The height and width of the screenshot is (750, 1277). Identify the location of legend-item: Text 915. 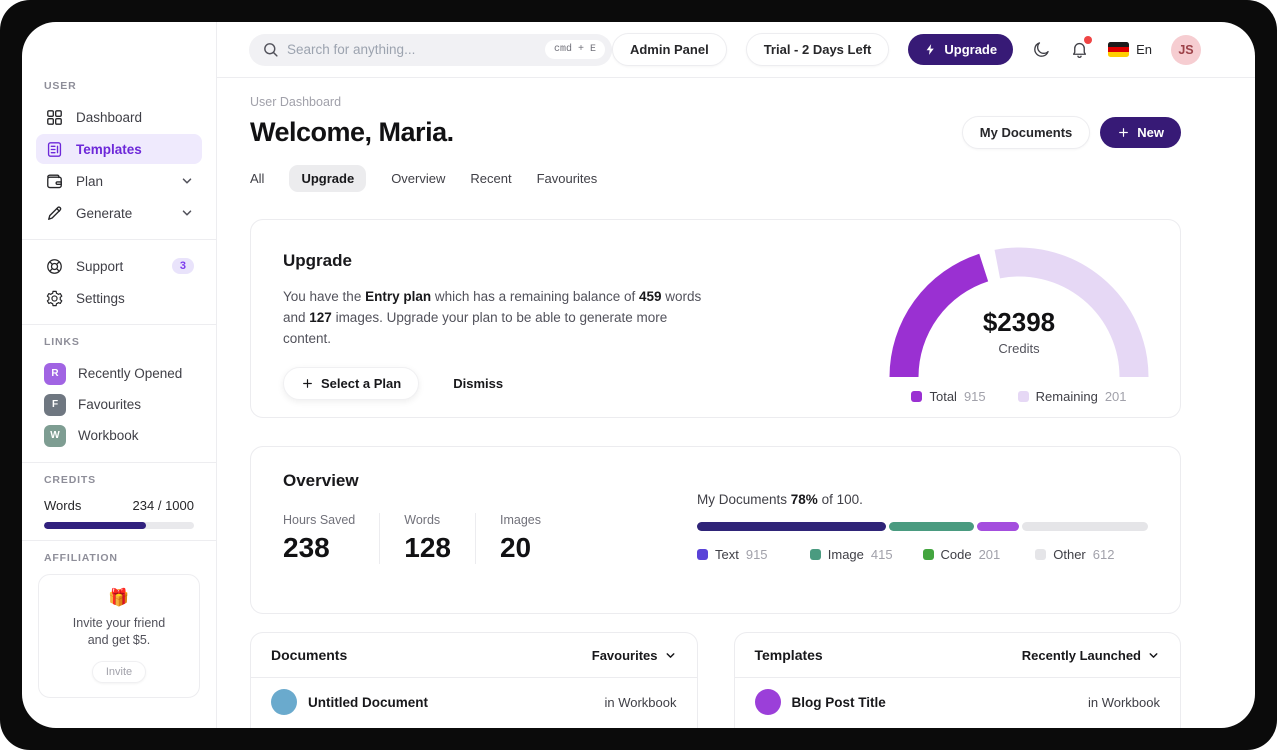
(753, 554).